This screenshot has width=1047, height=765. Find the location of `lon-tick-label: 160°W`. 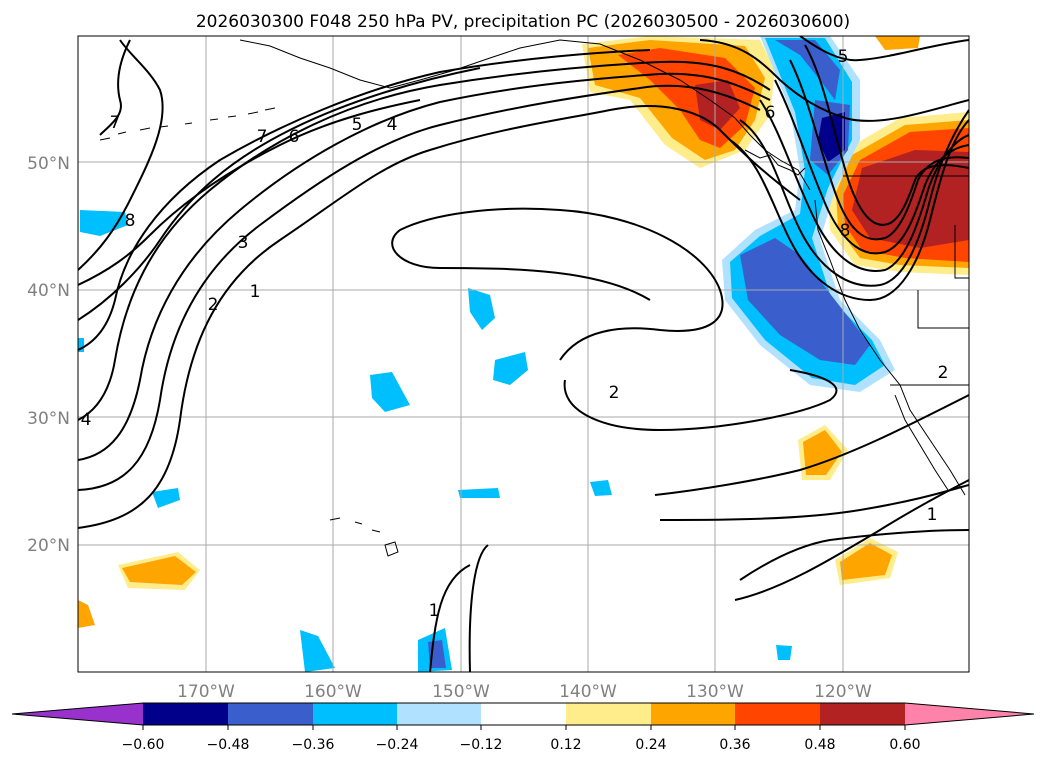

lon-tick-label: 160°W is located at coordinates (333, 692).